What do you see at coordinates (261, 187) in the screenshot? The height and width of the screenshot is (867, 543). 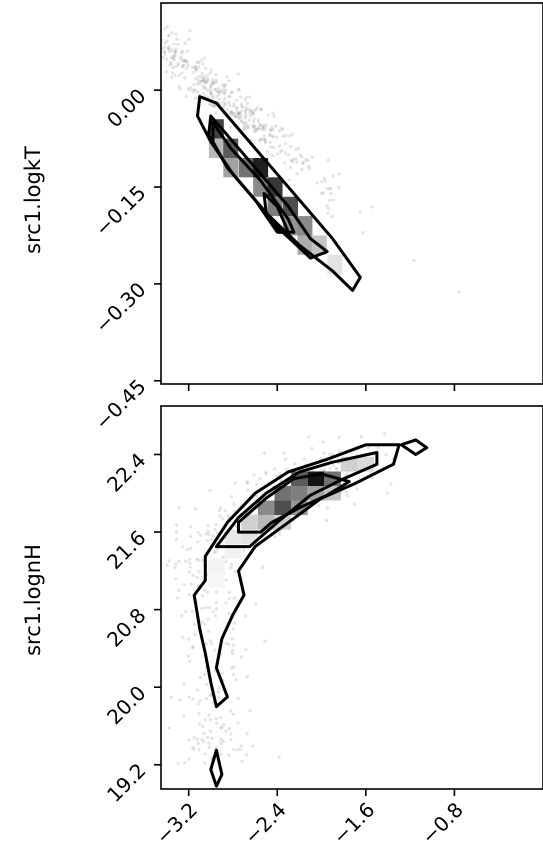 I see `histogram-cell` at bounding box center [261, 187].